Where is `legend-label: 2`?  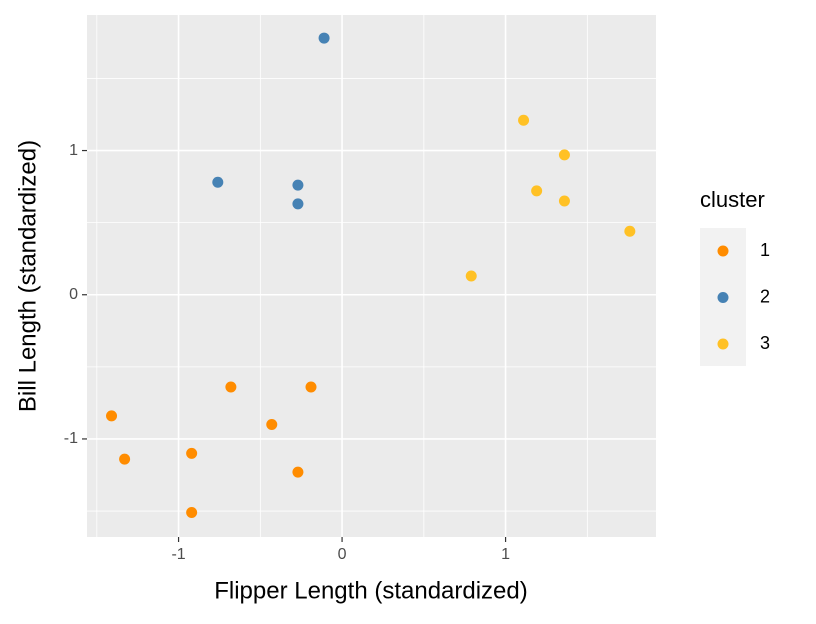
legend-label: 2 is located at coordinates (765, 296).